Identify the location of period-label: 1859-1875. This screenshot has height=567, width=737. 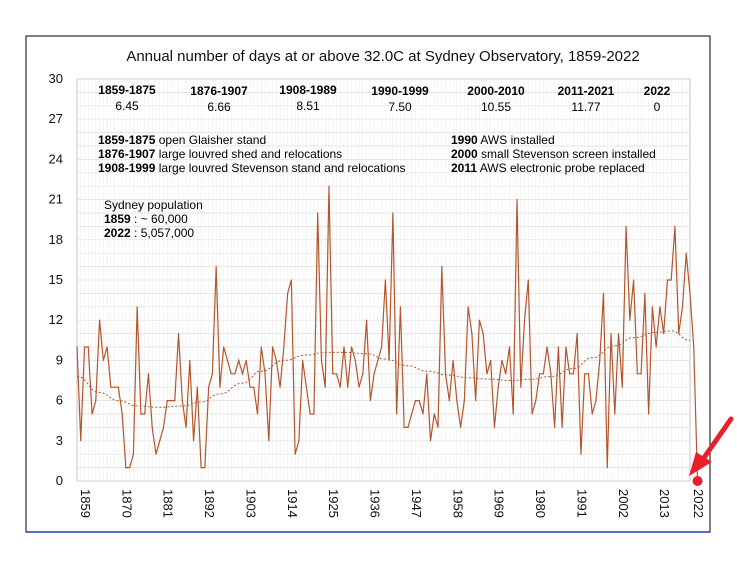
(127, 90).